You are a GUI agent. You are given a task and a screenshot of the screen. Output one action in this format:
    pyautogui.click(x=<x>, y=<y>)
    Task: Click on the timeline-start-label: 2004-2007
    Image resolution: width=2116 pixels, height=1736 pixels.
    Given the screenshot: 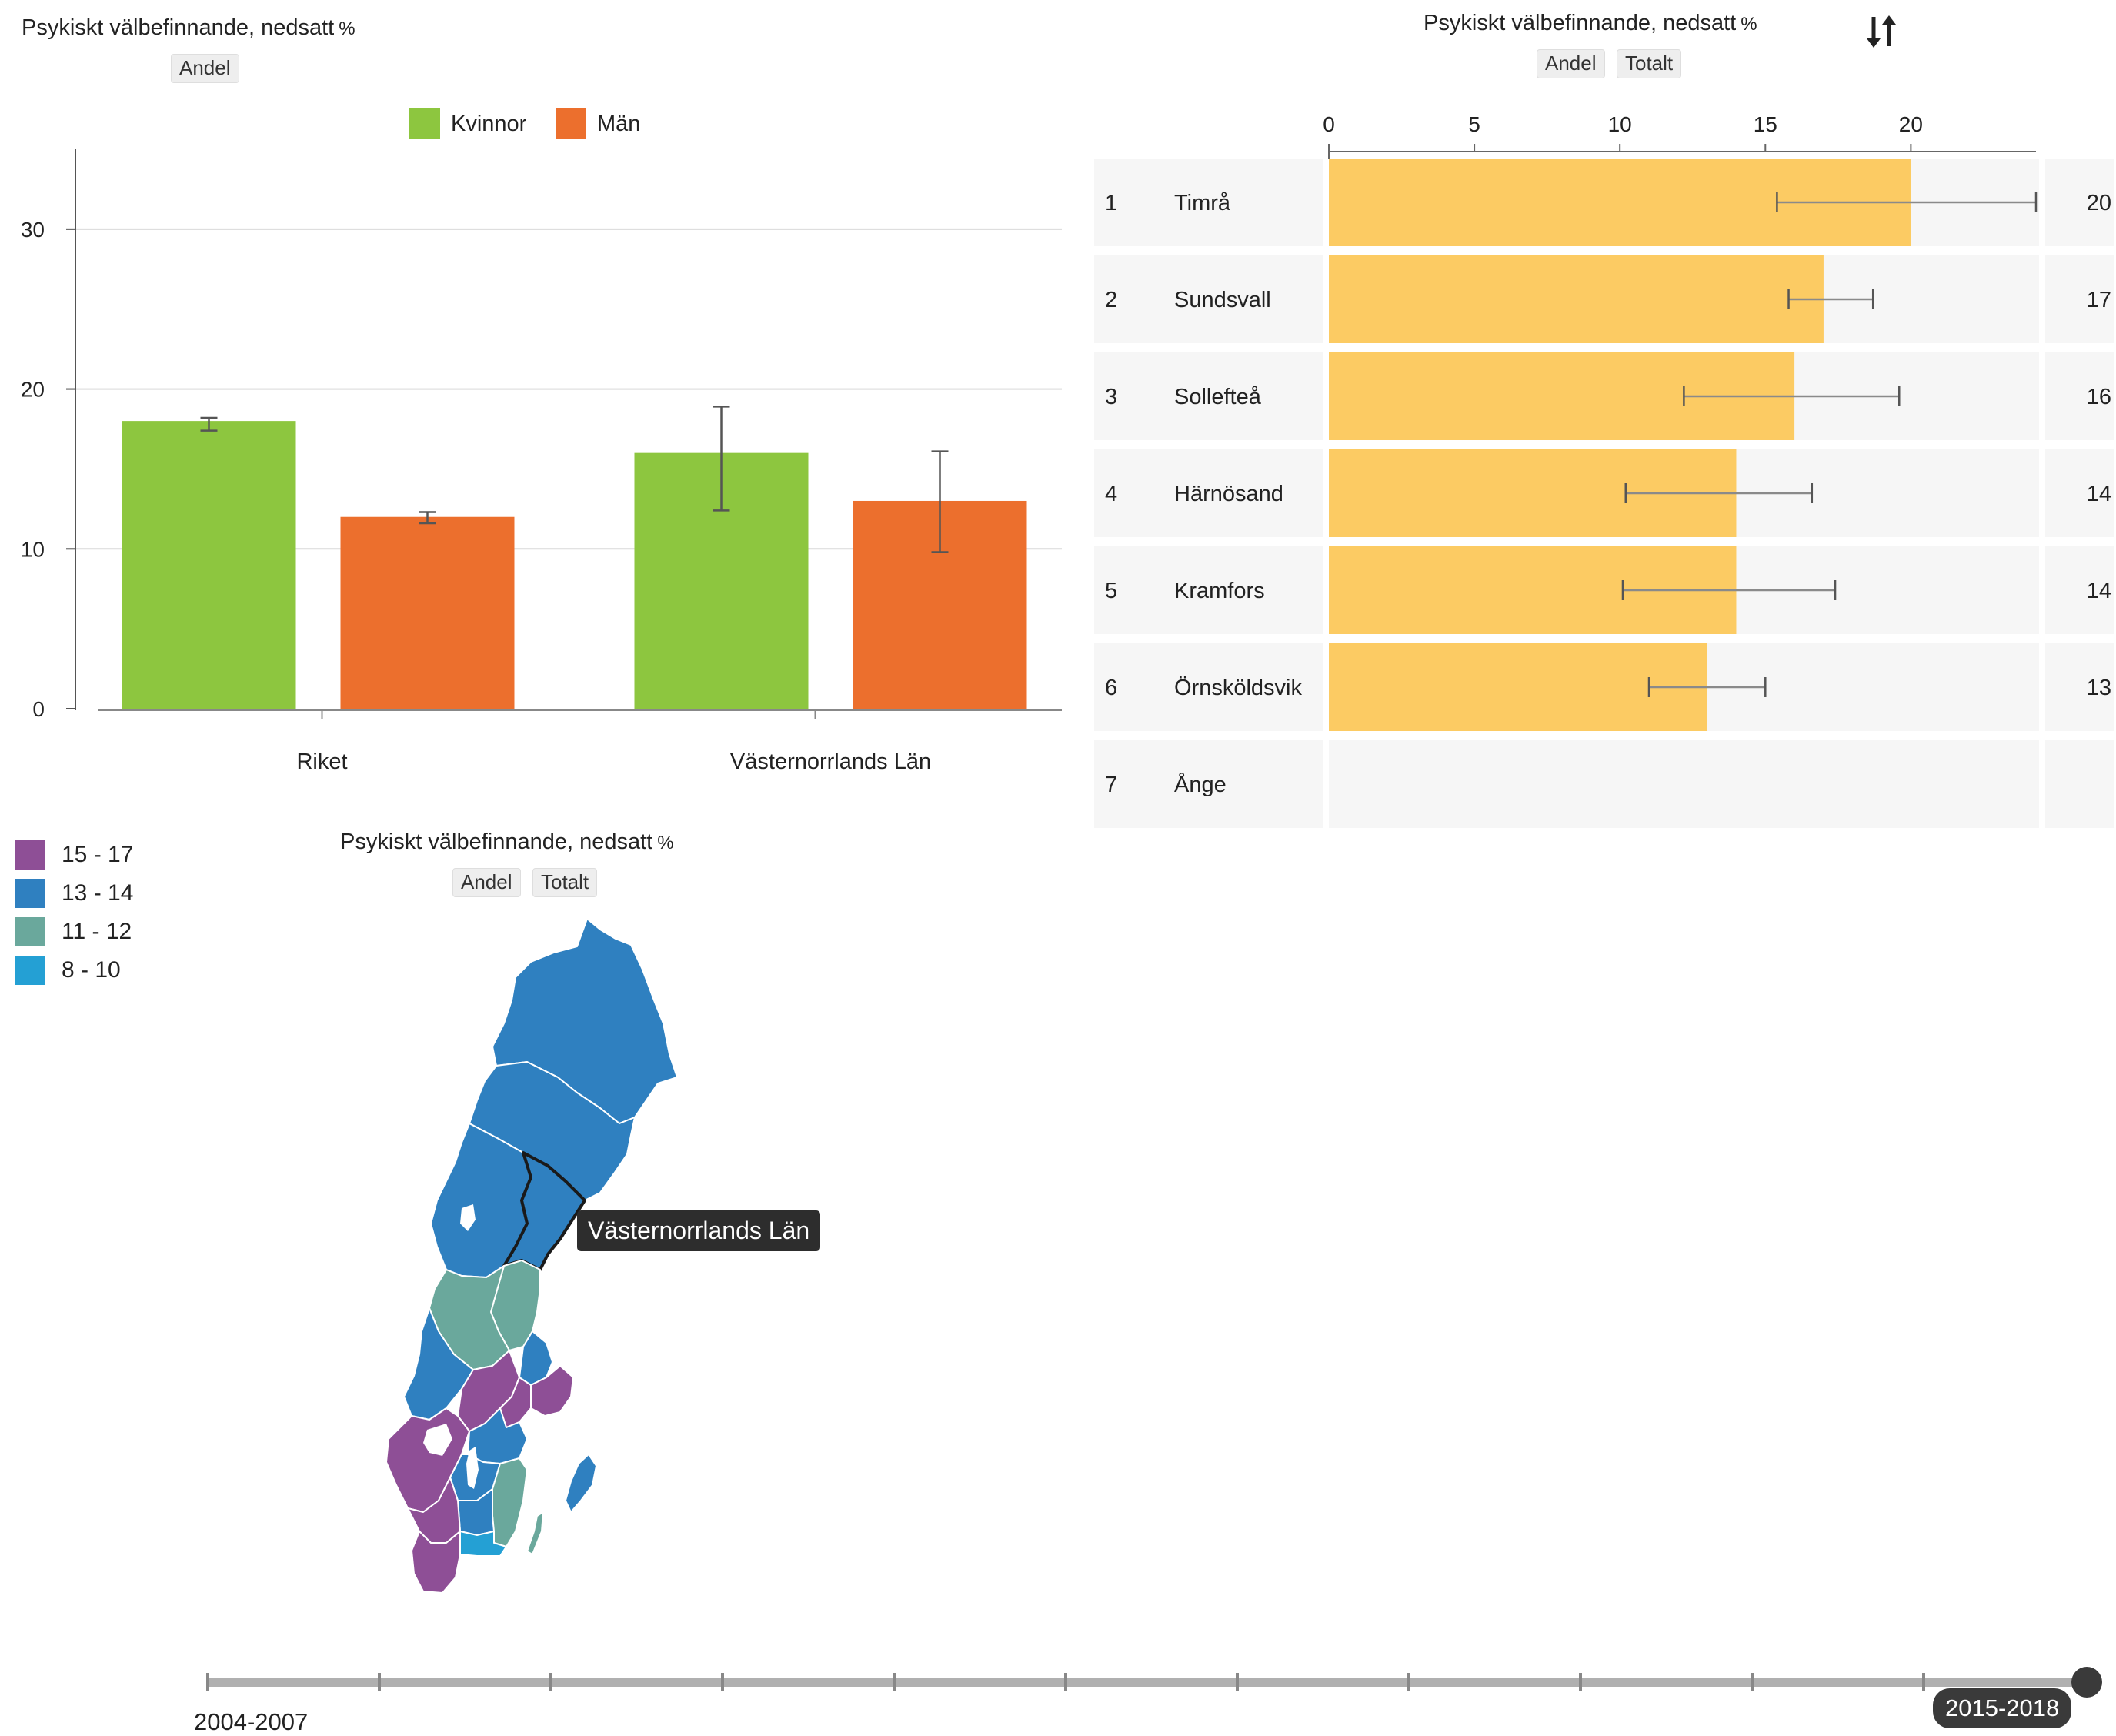 What is the action you would take?
    pyautogui.click(x=252, y=1721)
    